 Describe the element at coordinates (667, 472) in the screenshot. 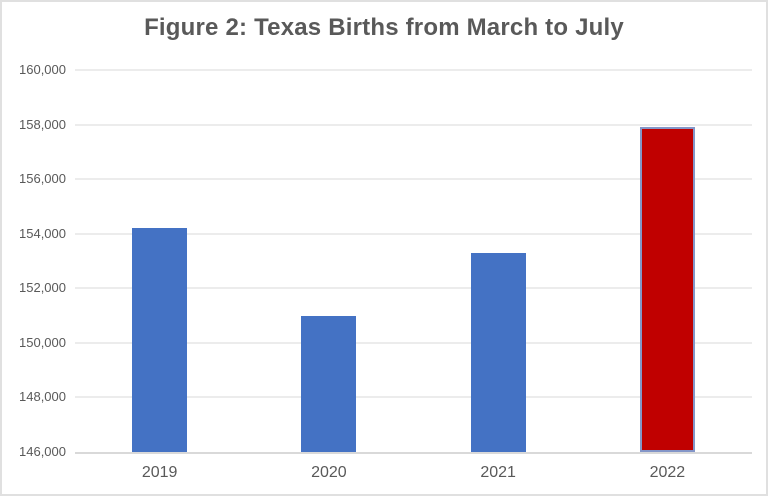

I see `x-tick-label: 2022` at that location.